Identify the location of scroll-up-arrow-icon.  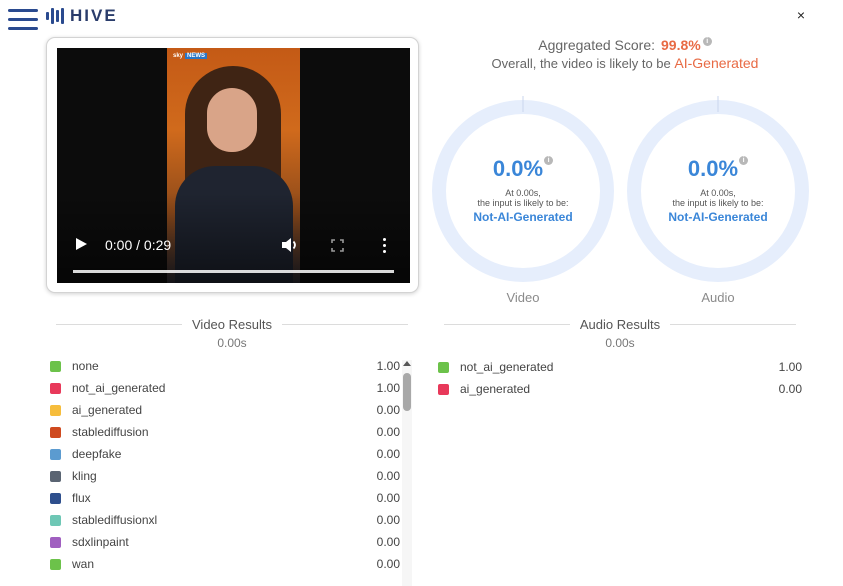
(407, 363).